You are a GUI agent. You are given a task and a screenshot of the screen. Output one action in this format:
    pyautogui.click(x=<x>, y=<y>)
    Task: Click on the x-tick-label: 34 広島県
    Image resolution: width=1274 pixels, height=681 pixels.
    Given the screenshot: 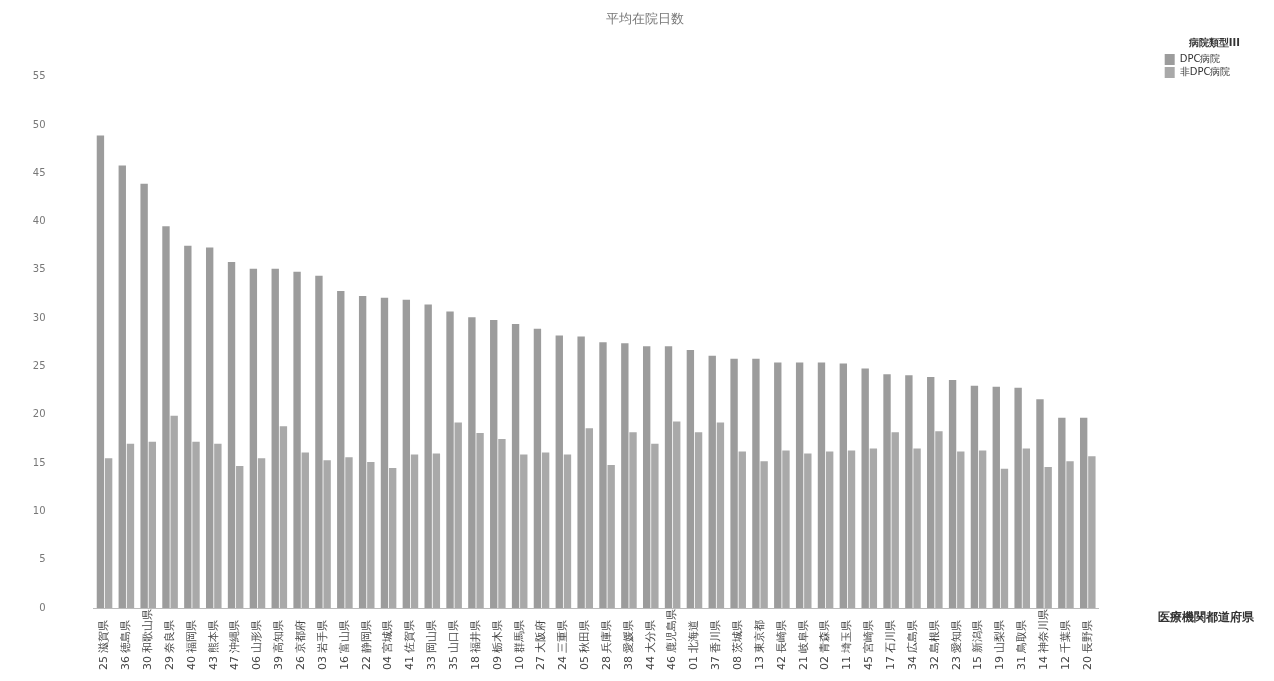 What is the action you would take?
    pyautogui.click(x=912, y=644)
    